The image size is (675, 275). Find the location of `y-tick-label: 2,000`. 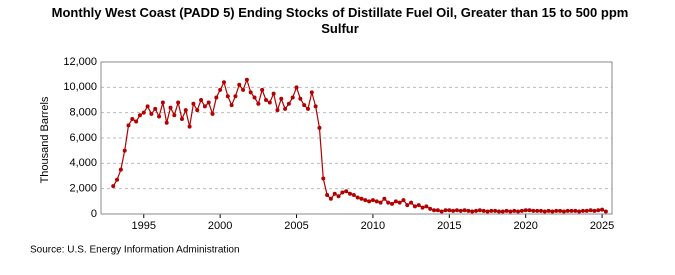

y-tick-label: 2,000 is located at coordinates (83, 189).